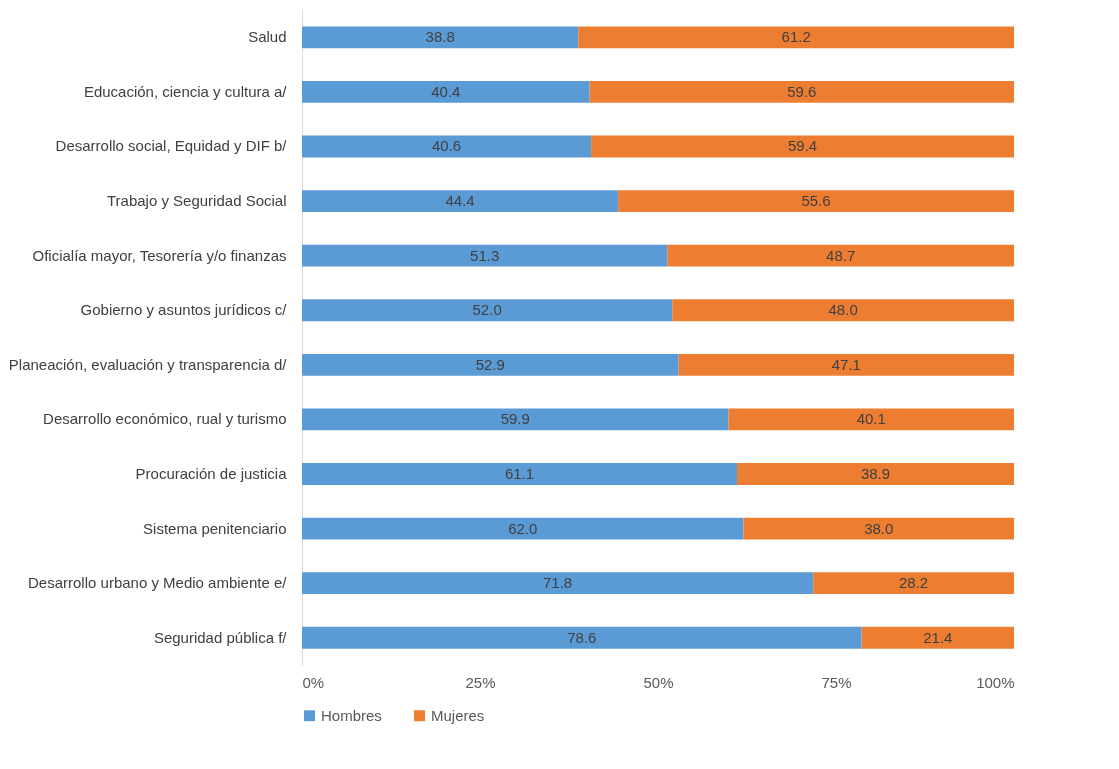  I want to click on y-tick-label: Sistema penitenciario, so click(215, 528).